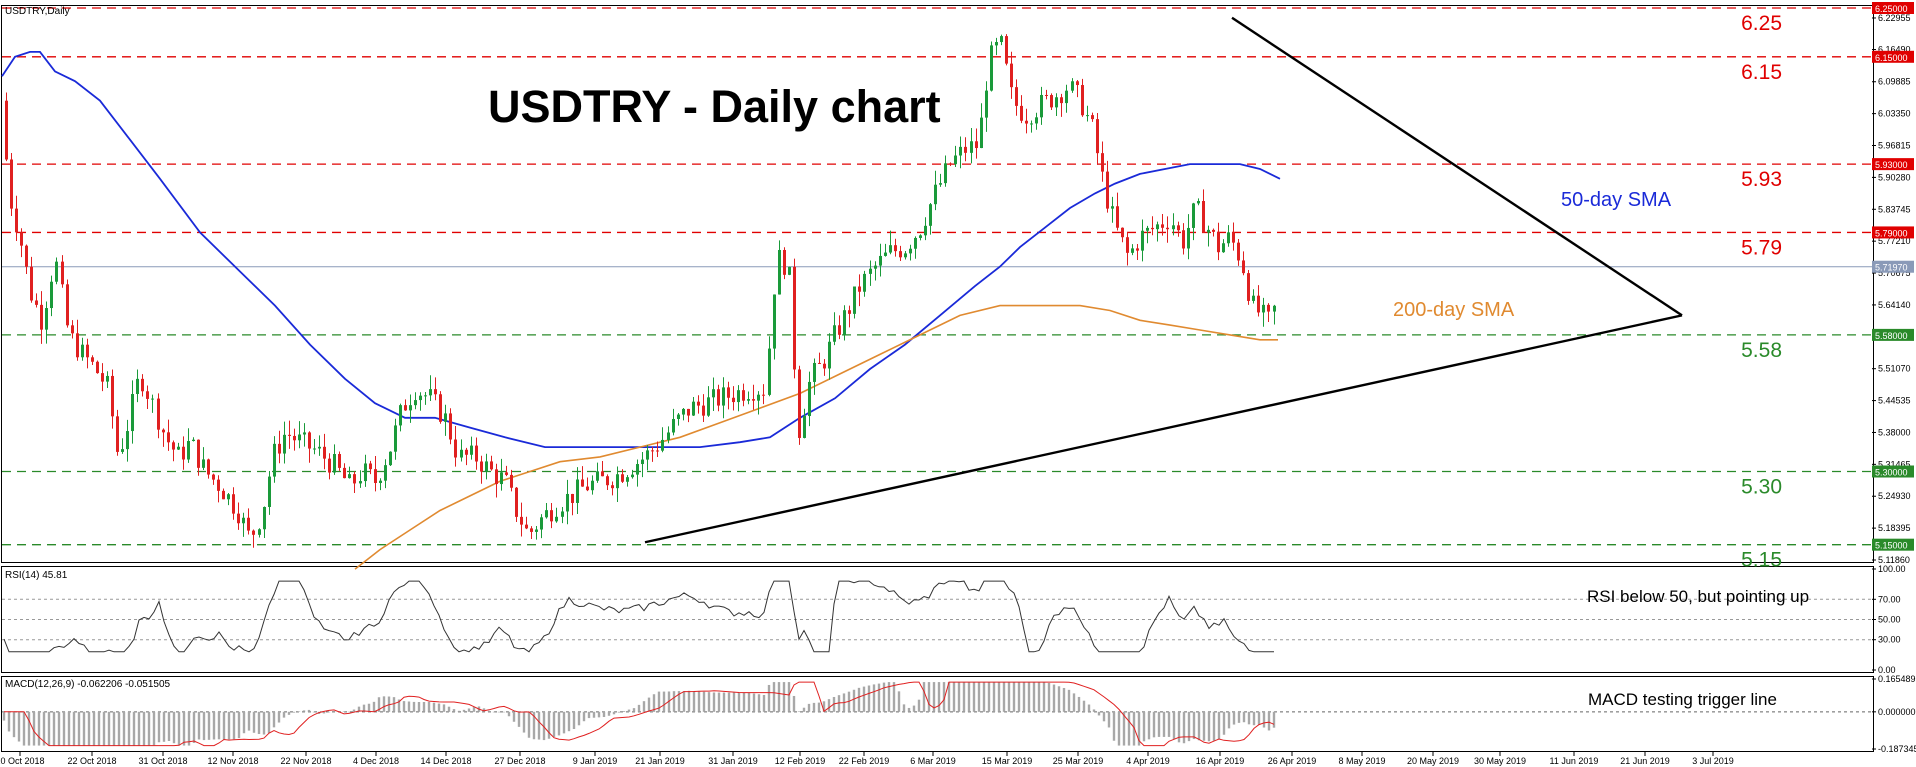 This screenshot has height=767, width=1916. I want to click on price-tick-label: 5.44535, so click(1894, 401).